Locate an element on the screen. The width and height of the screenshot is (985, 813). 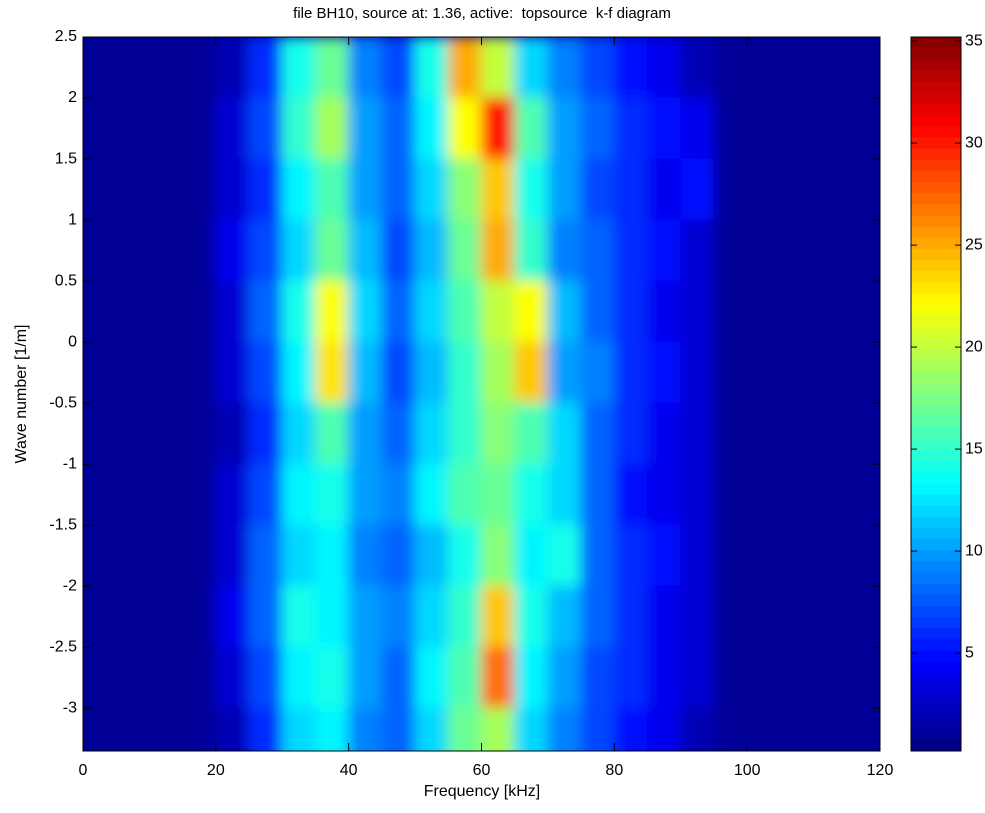
y-tick-label: 1.5 is located at coordinates (66, 158).